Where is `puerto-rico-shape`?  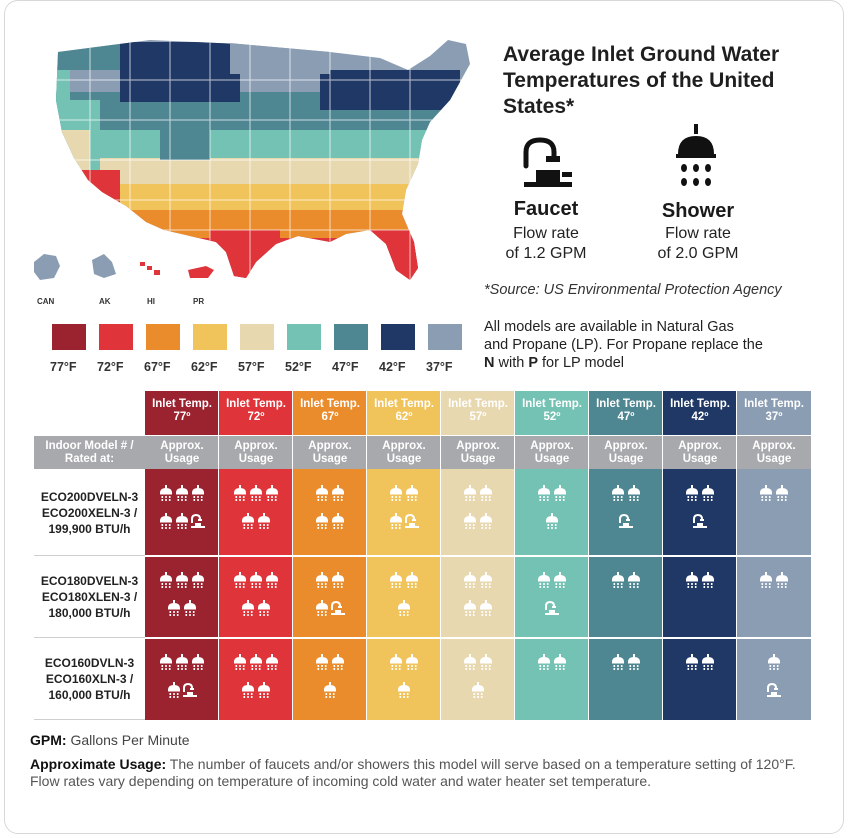
puerto-rico-shape is located at coordinates (201, 272).